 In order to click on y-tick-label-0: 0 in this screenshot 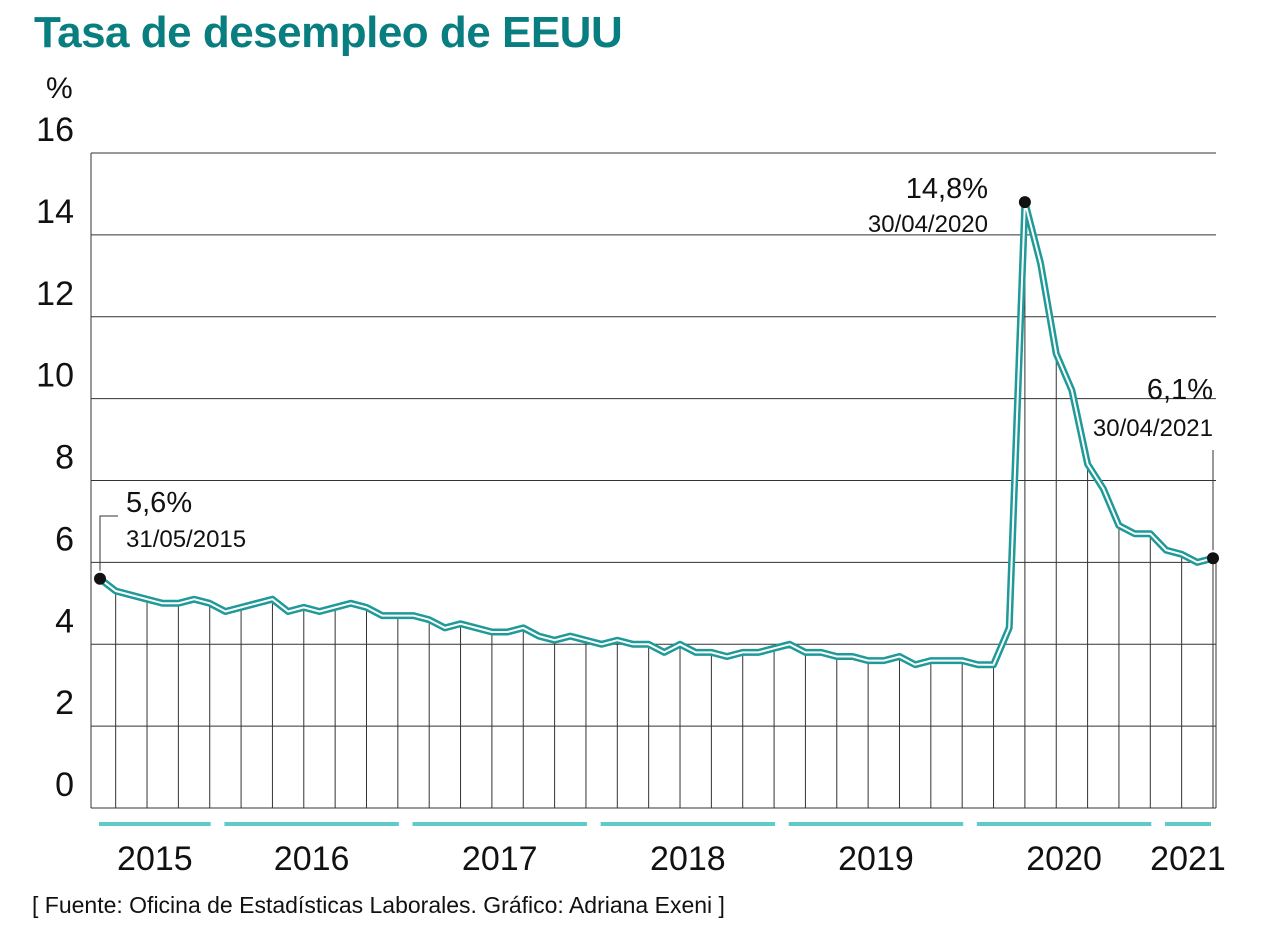, I will do `click(64, 785)`.